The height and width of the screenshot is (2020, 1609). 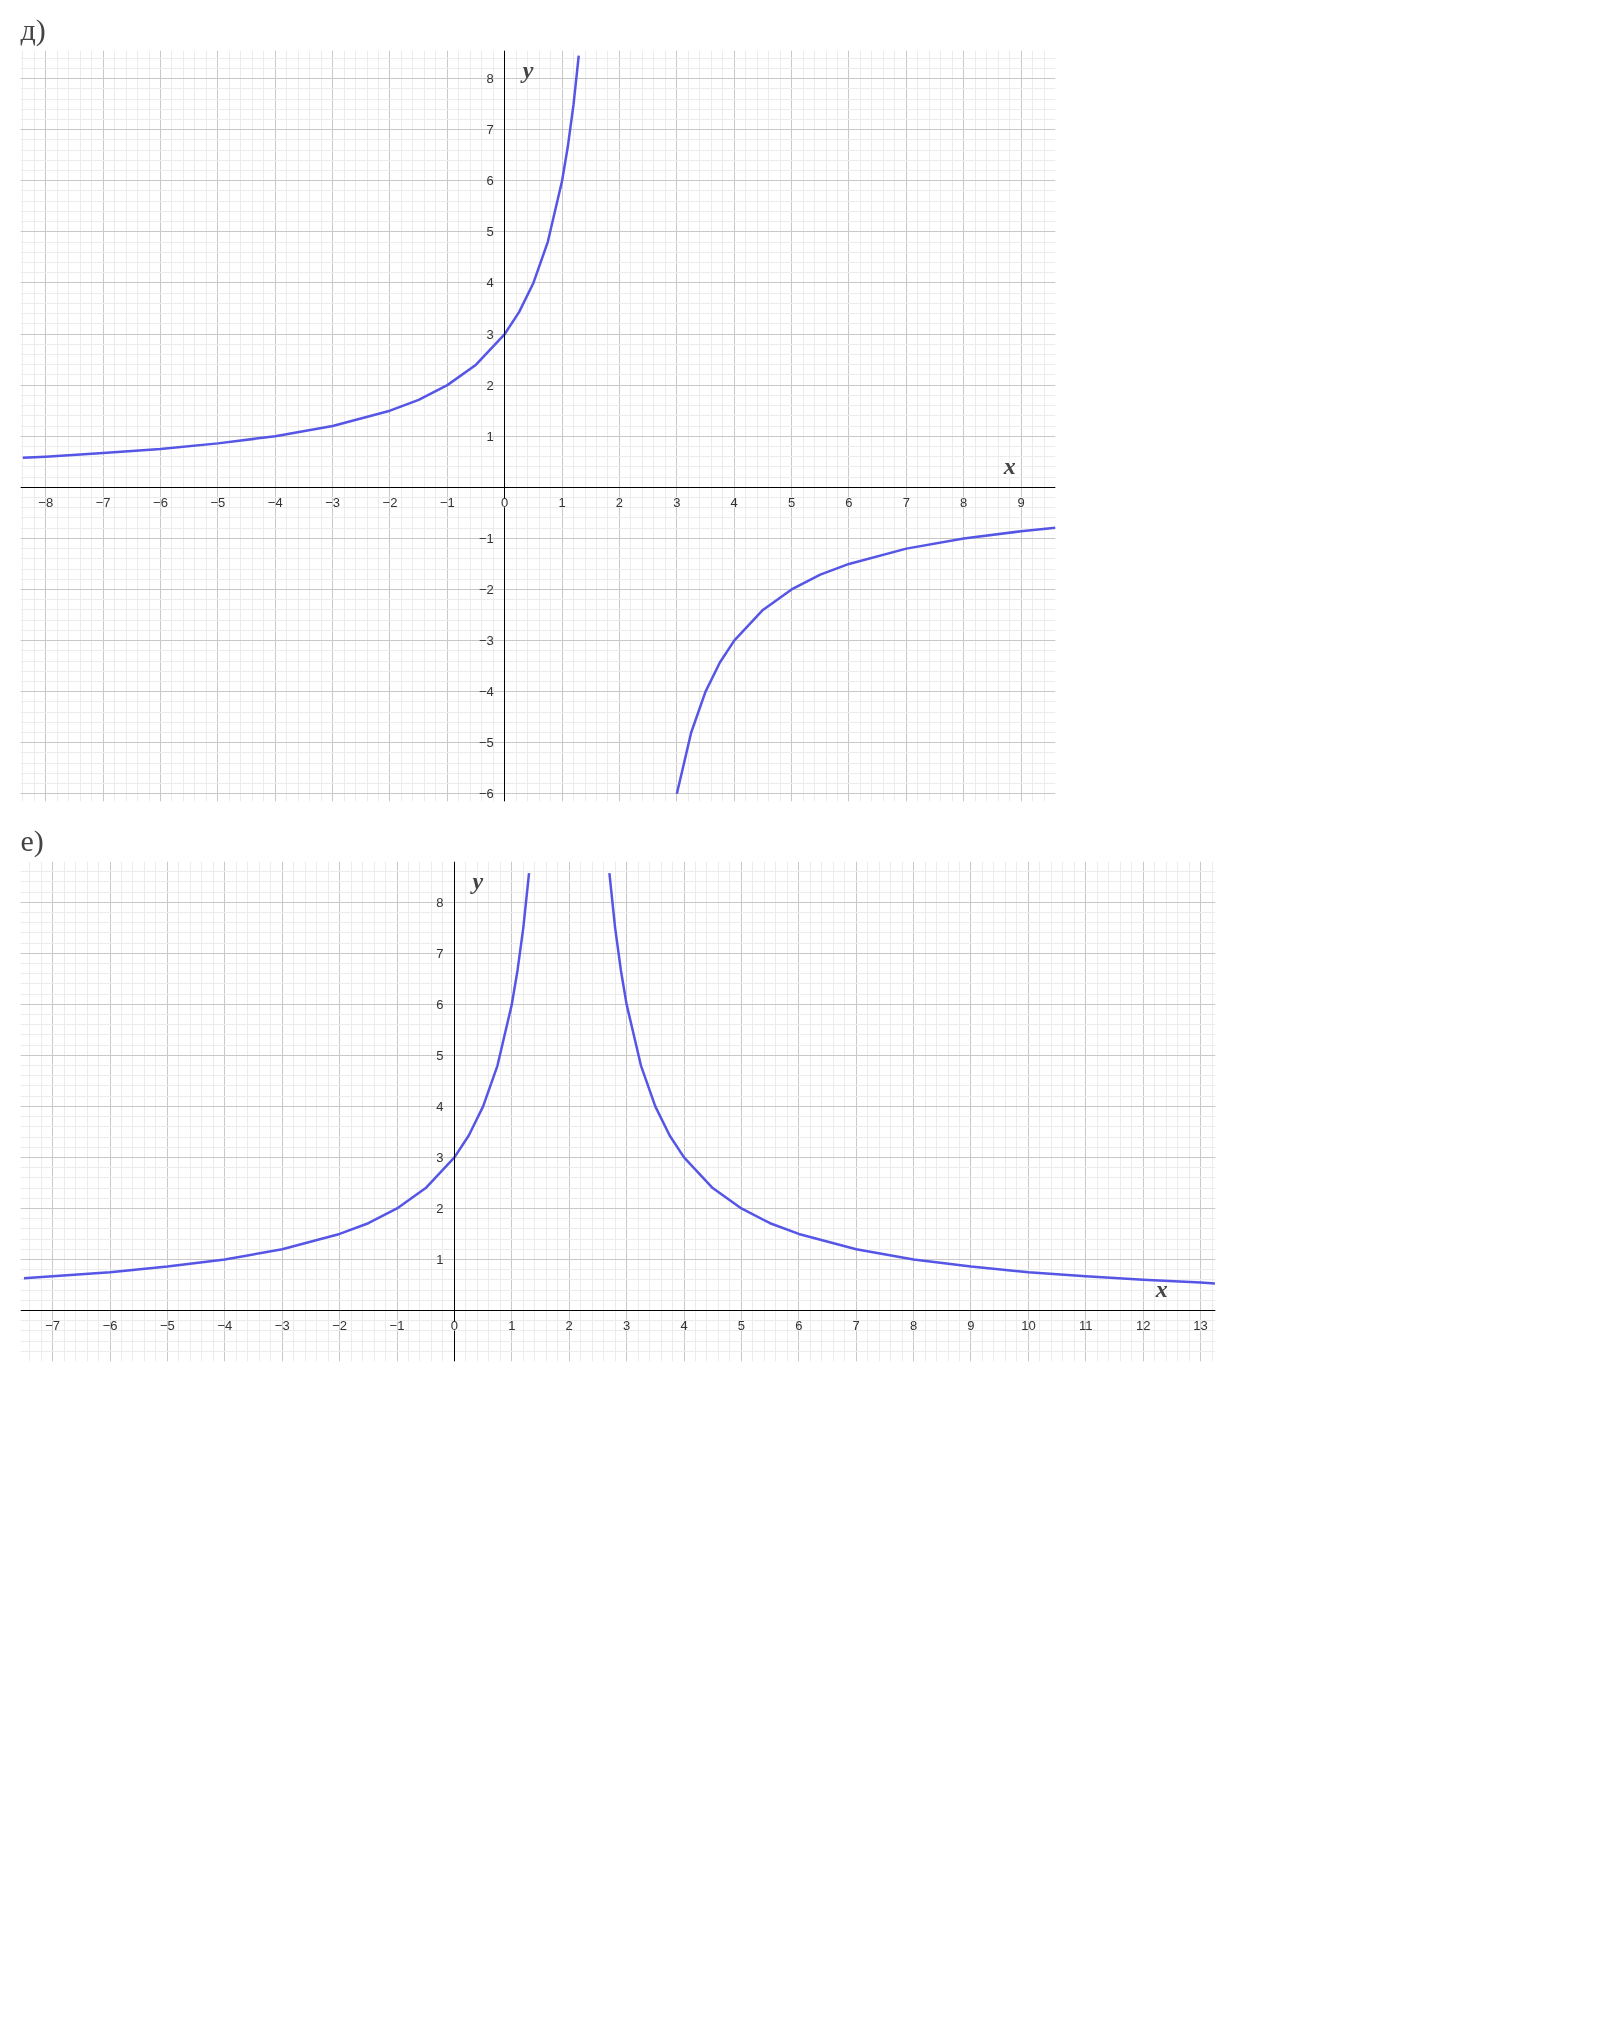 What do you see at coordinates (1143, 1326) in the screenshot?
I see `x-tick-label: 12` at bounding box center [1143, 1326].